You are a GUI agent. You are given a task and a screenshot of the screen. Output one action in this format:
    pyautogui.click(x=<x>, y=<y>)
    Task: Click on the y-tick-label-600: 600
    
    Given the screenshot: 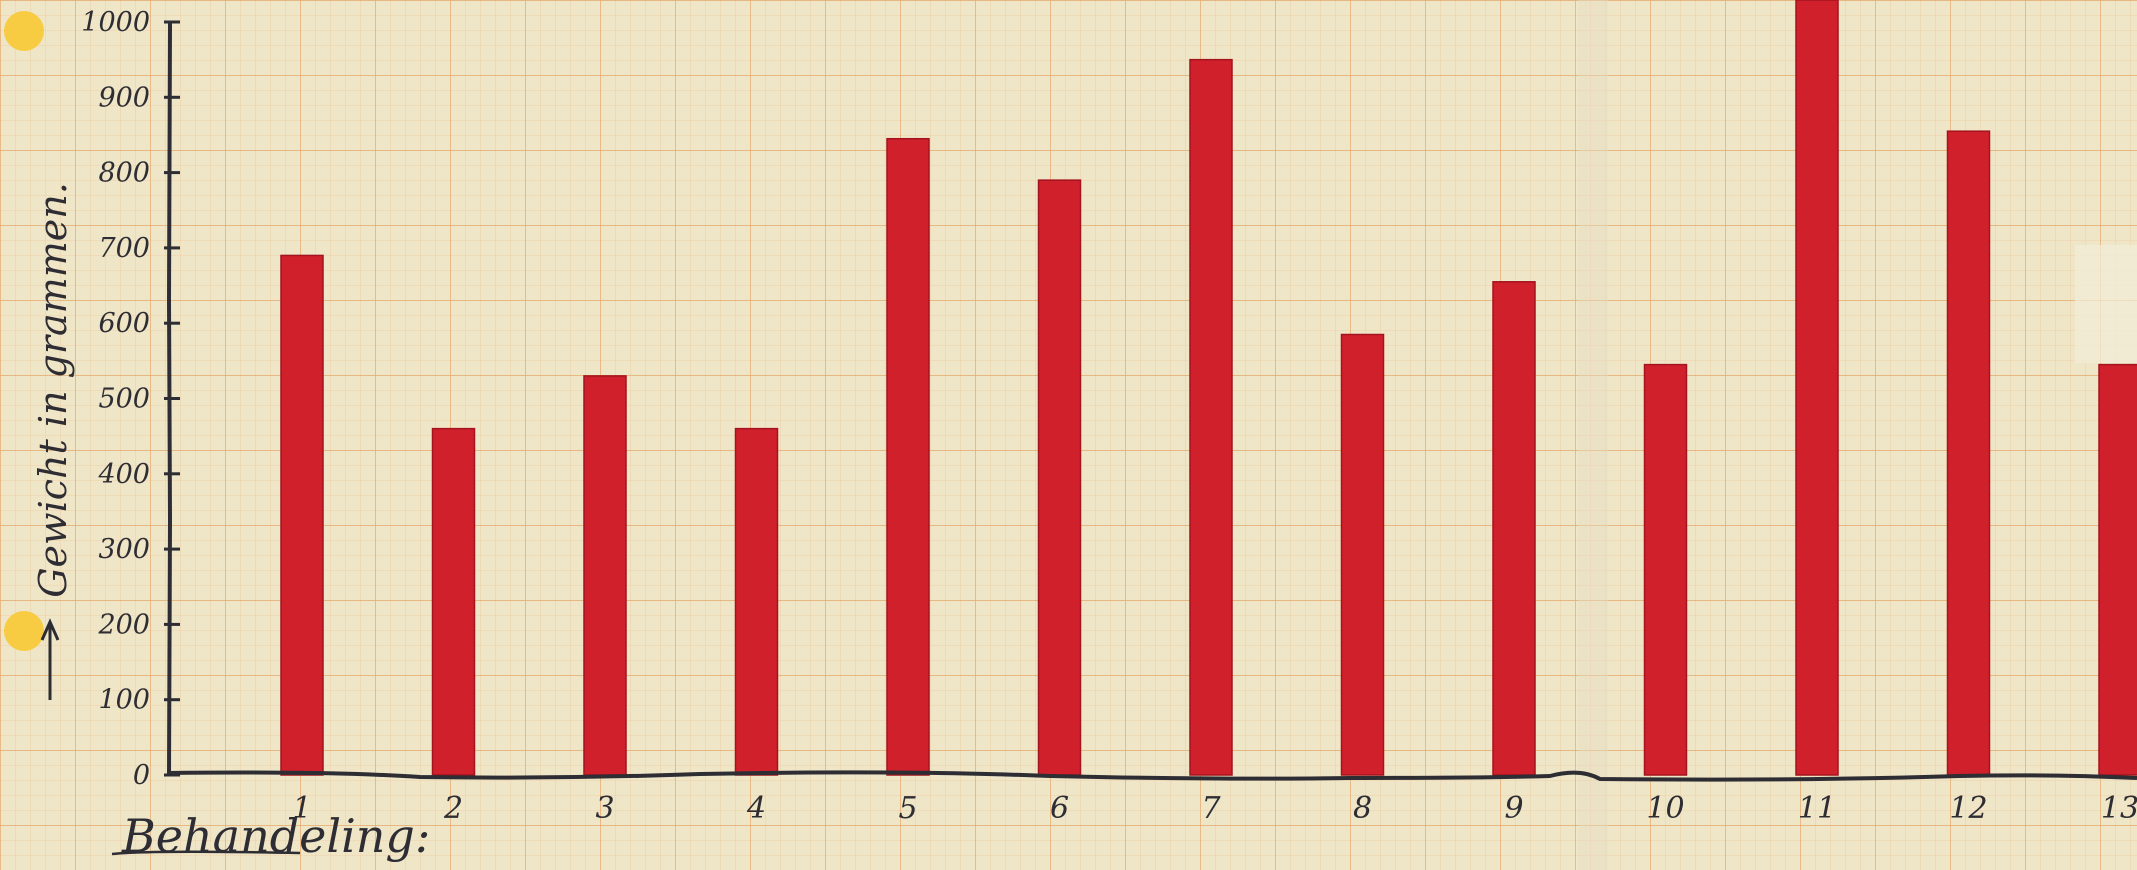 What is the action you would take?
    pyautogui.click(x=124, y=323)
    